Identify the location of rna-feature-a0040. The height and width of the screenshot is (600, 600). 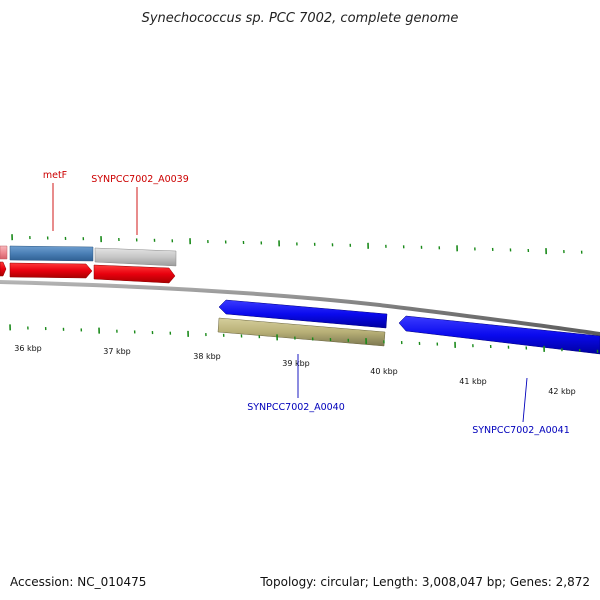
(301, 332).